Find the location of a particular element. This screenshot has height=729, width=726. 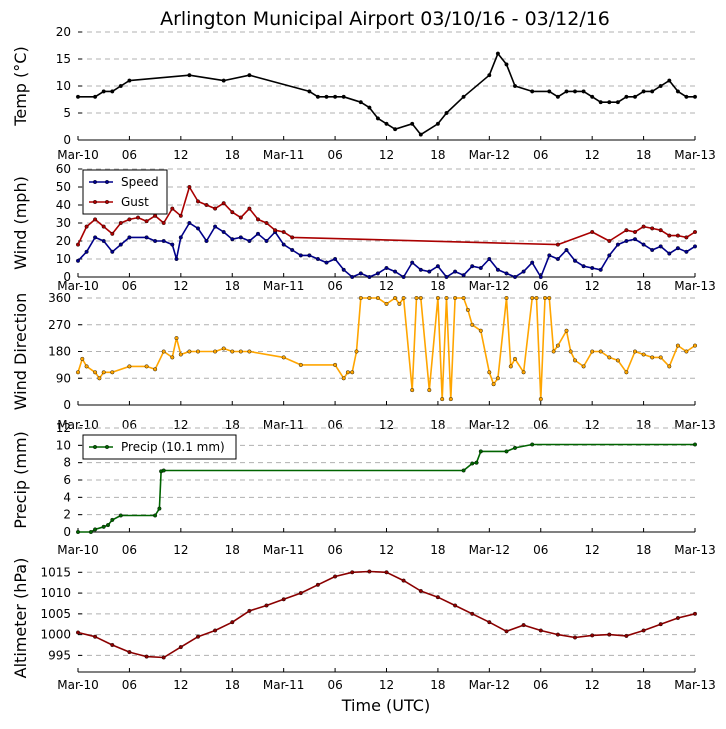

wind_dir-xtick-label: 18 is located at coordinates (437, 425).